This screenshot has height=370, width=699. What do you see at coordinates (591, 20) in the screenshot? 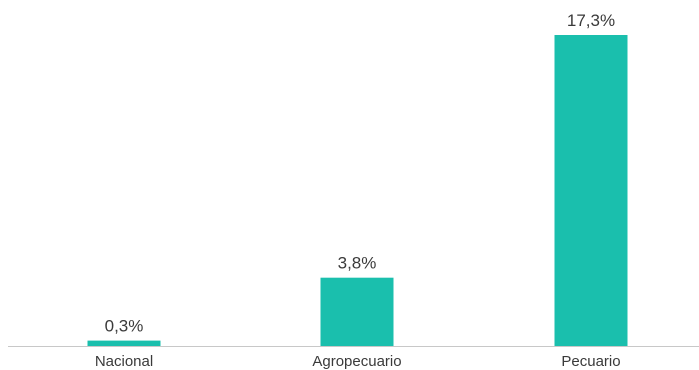
I see `value-label-pecuario: 17,3%` at bounding box center [591, 20].